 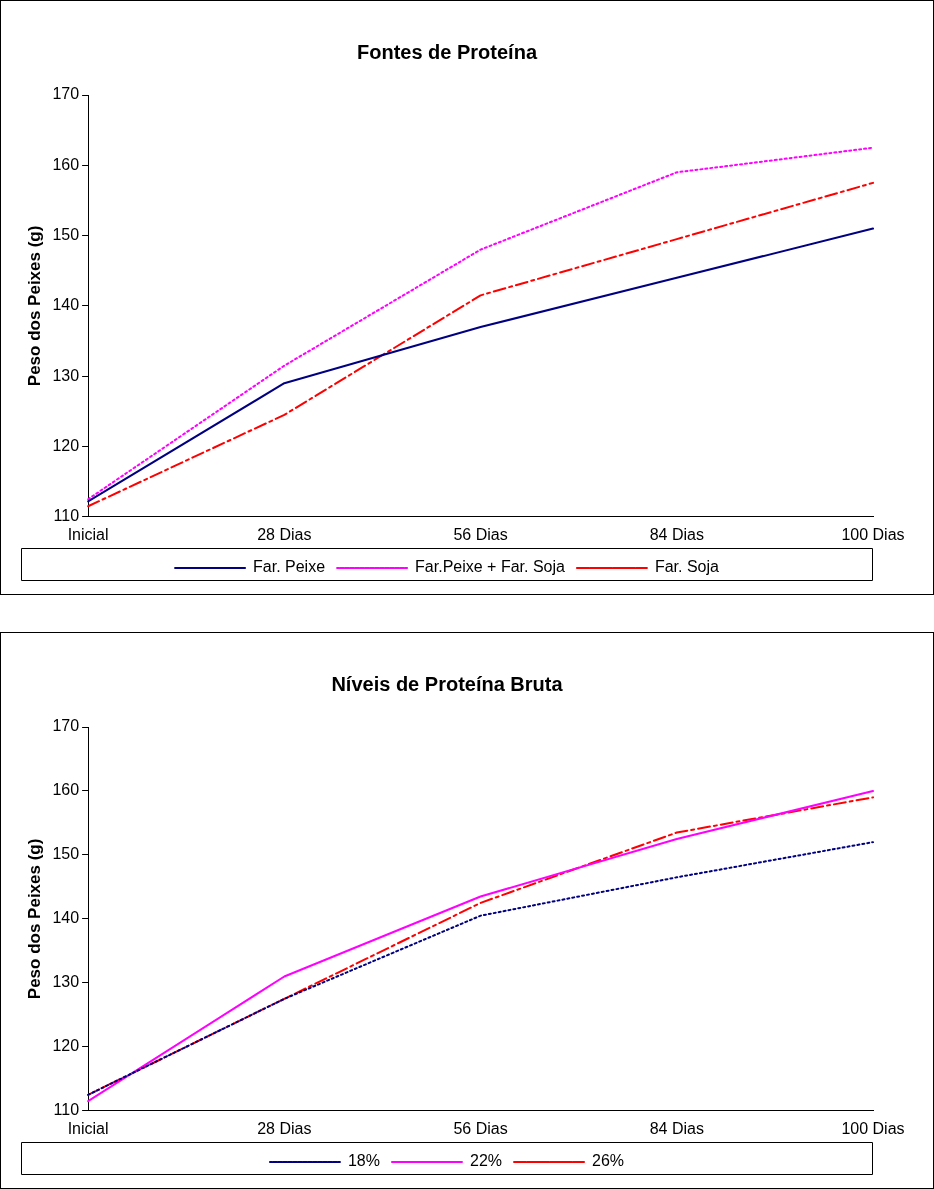 What do you see at coordinates (608, 1161) in the screenshot?
I see `legend-label: 26%` at bounding box center [608, 1161].